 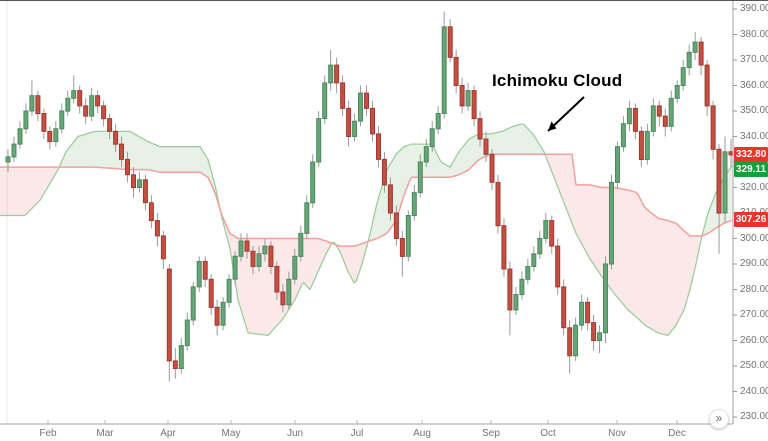 I want to click on x-axis-label: Nov, so click(x=617, y=433).